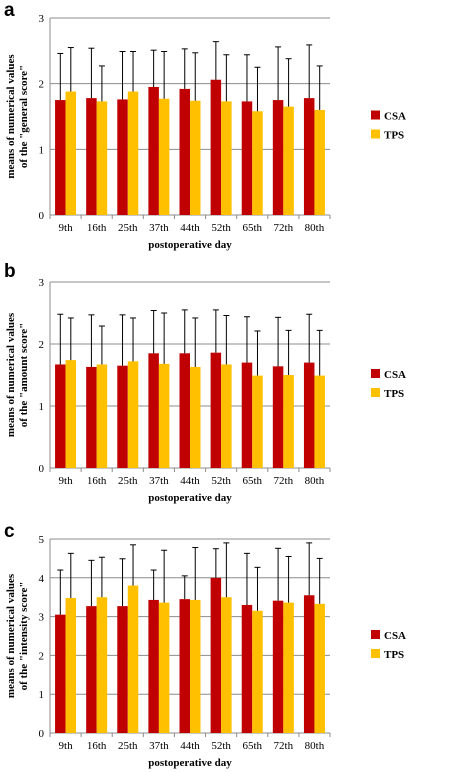 The height and width of the screenshot is (773, 470). I want to click on panel-letter: a, so click(9, 10).